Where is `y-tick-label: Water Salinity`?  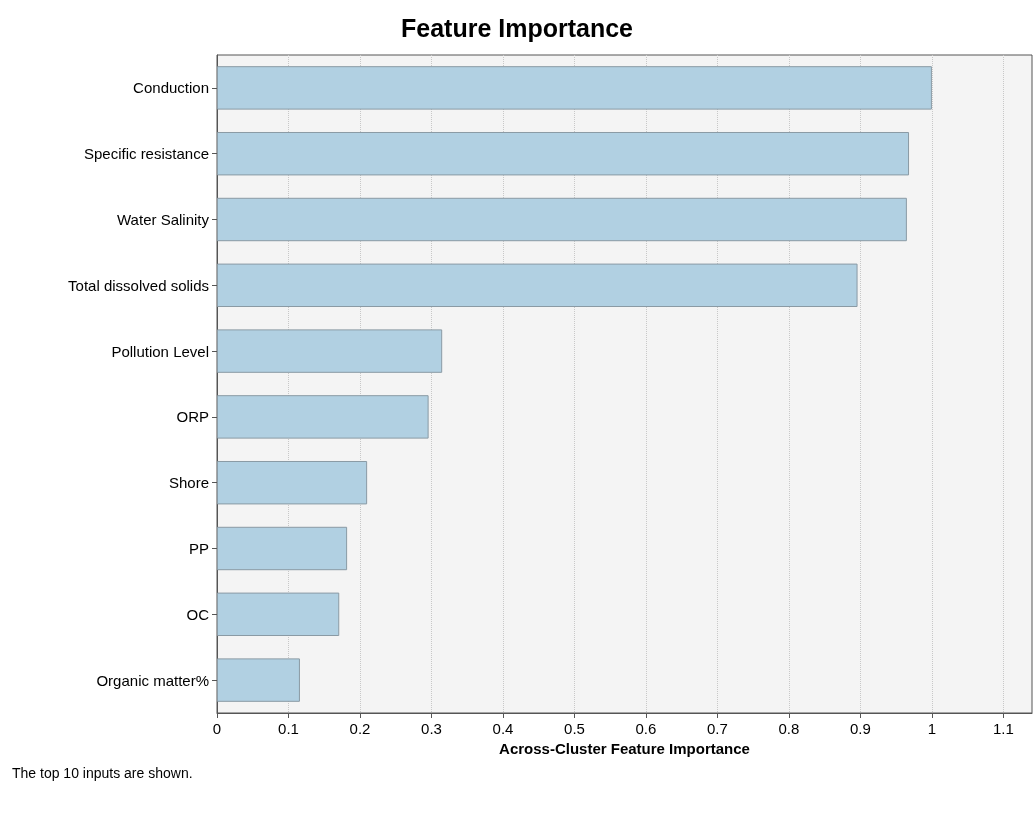
y-tick-label: Water Salinity is located at coordinates (163, 219).